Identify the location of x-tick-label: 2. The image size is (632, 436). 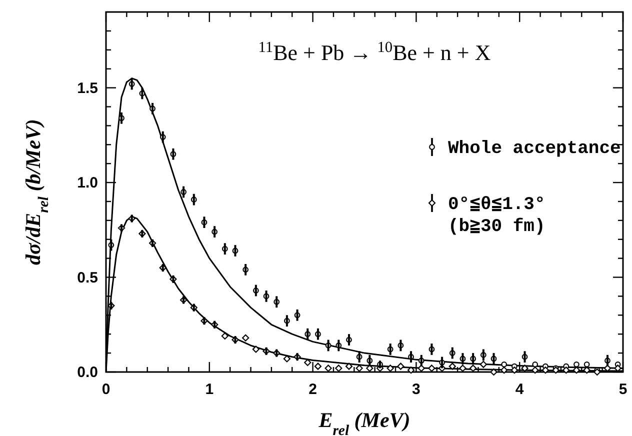
(312, 389).